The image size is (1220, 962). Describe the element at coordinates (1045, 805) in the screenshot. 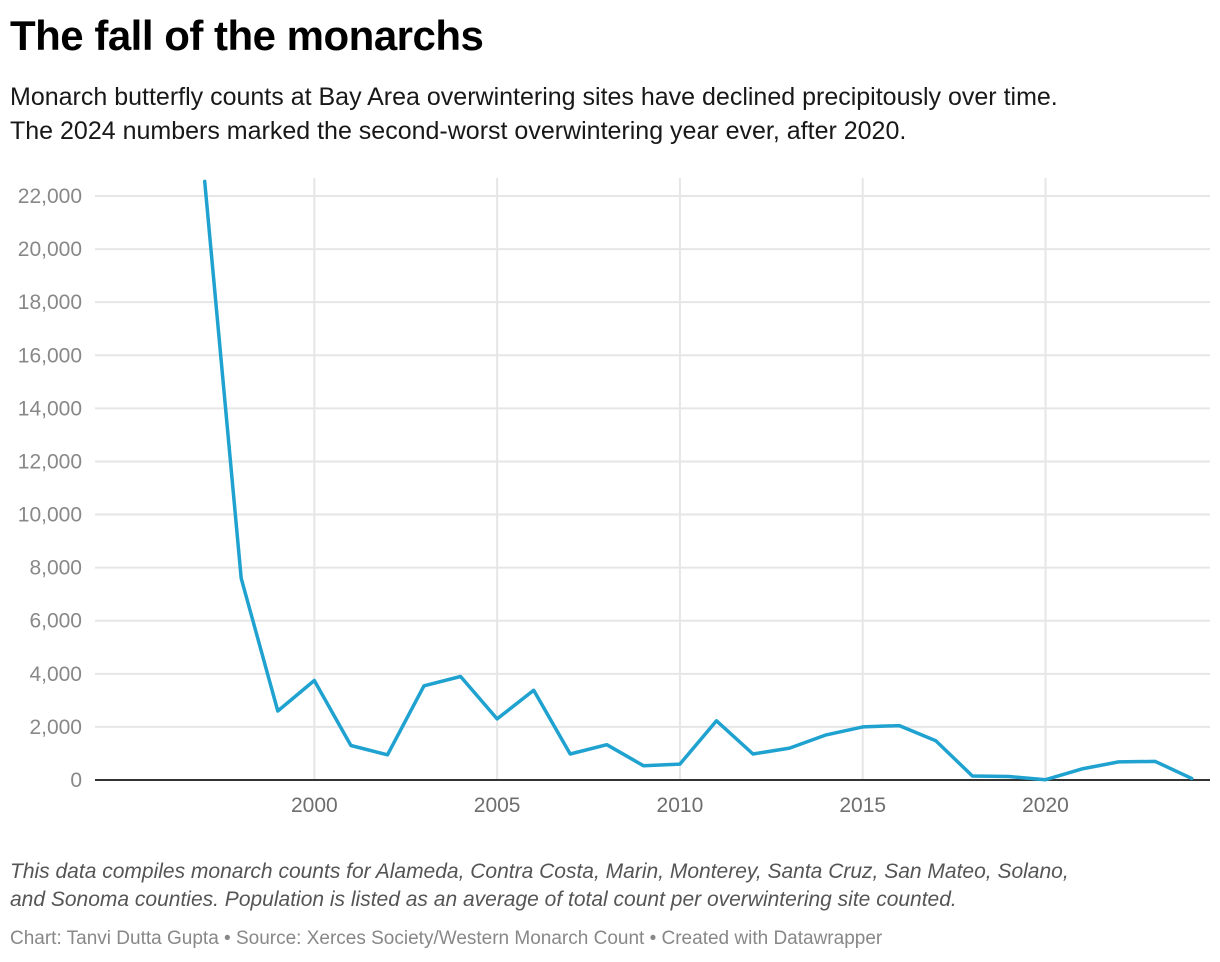

I see `x-tick-label: 2020` at that location.